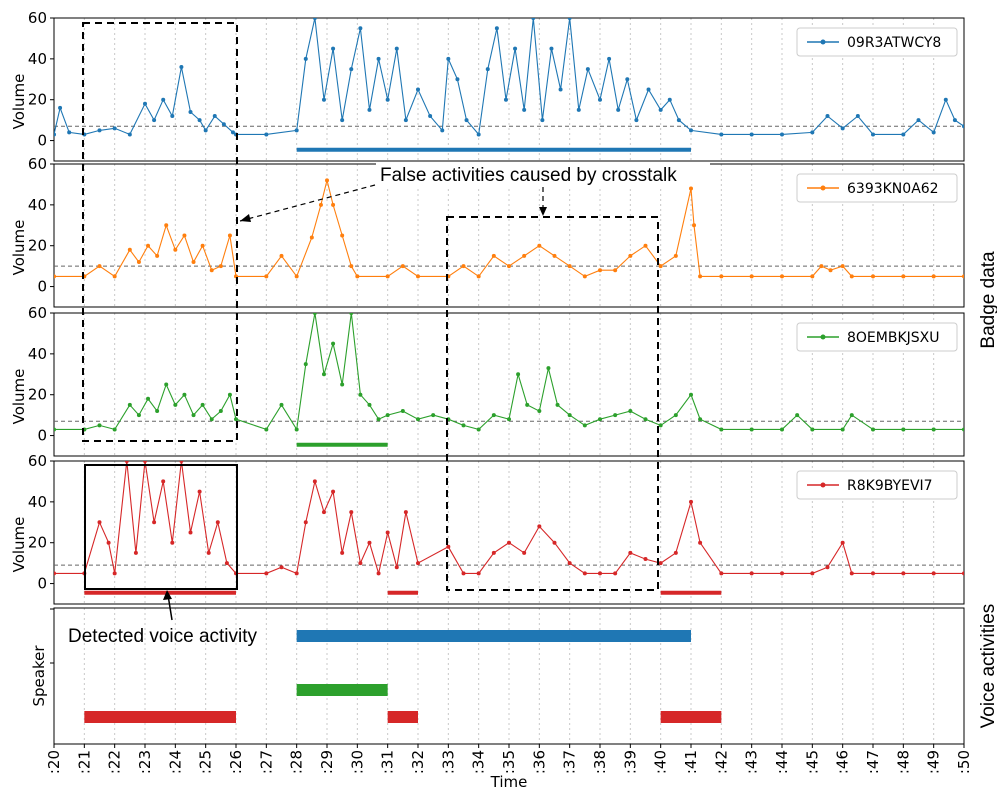  What do you see at coordinates (115, 762) in the screenshot?
I see `x-tick-label: :22` at bounding box center [115, 762].